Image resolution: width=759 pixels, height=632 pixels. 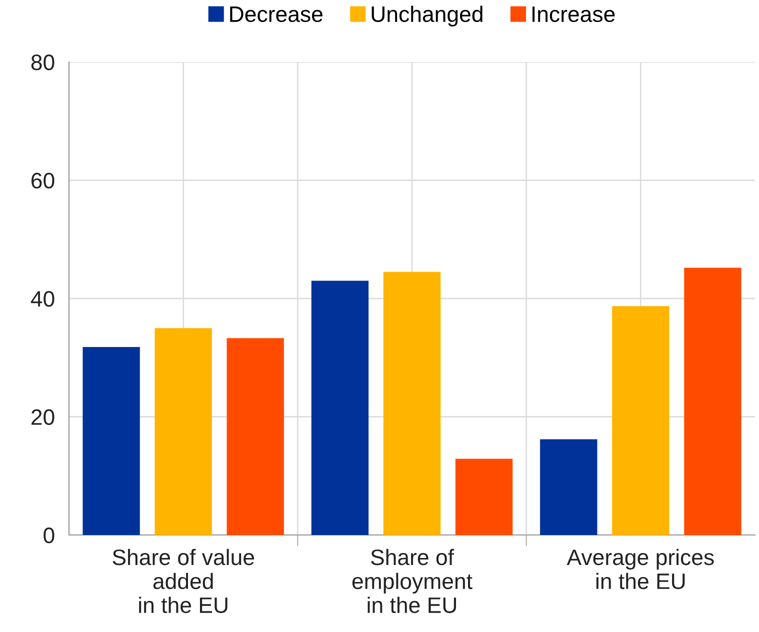 What do you see at coordinates (183, 581) in the screenshot?
I see `x-tick-label: Share of value added in the EU` at bounding box center [183, 581].